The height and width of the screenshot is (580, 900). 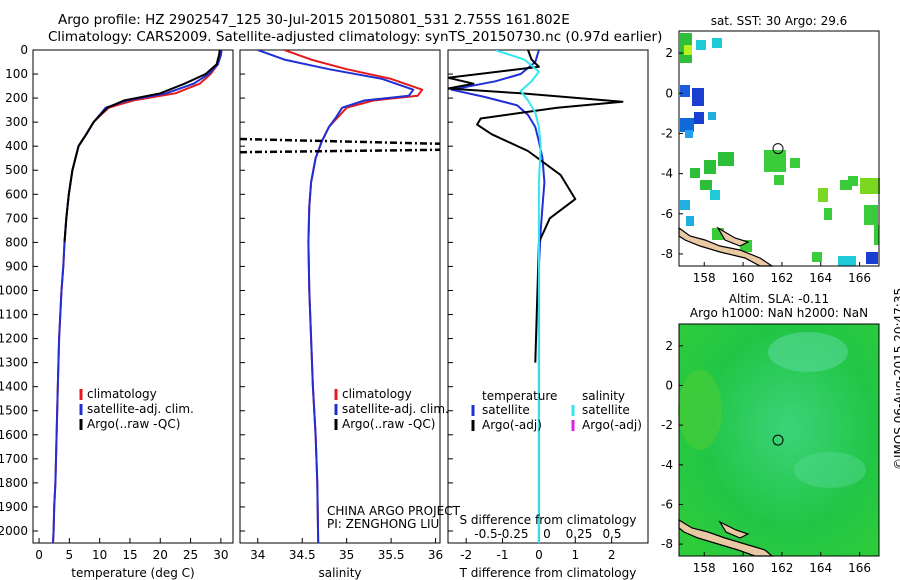 What do you see at coordinates (548, 573) in the screenshot?
I see `difference-xlabel: T difference from climatology` at bounding box center [548, 573].